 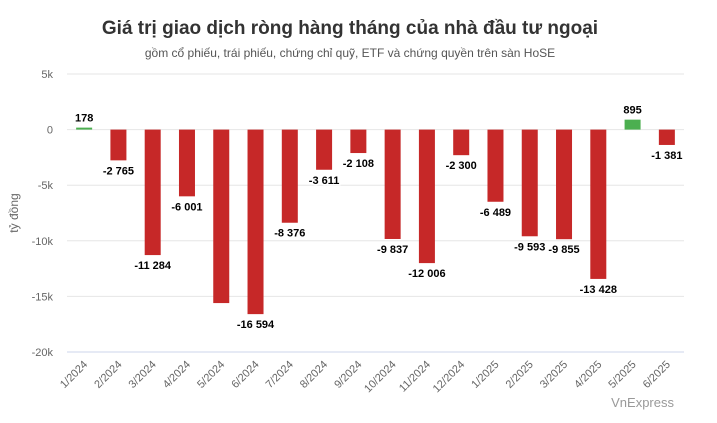 I want to click on y-tick-label: 0, so click(x=50, y=131).